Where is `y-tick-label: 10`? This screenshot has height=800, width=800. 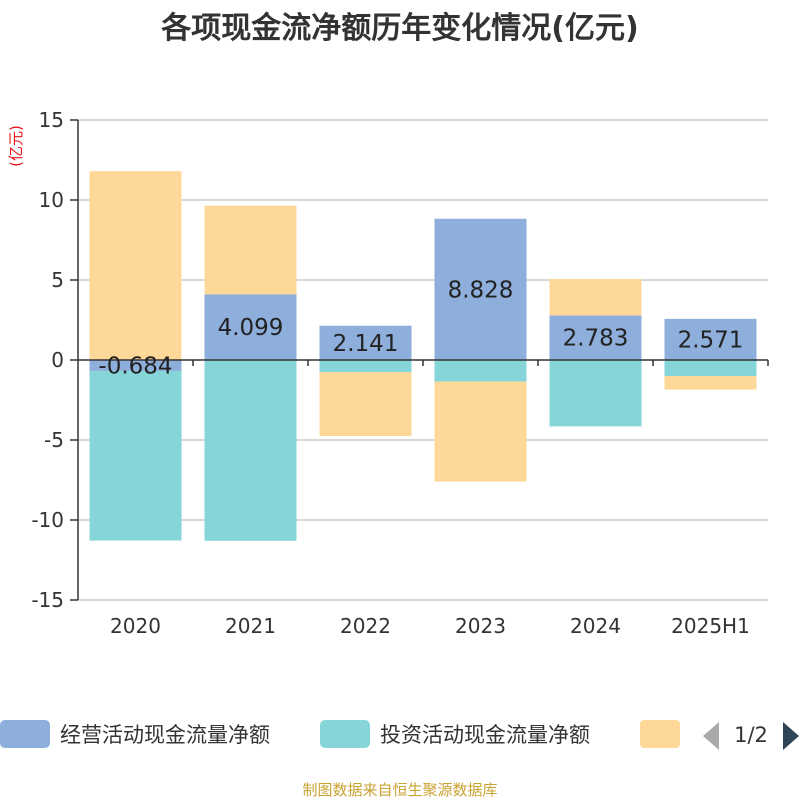 y-tick-label: 10 is located at coordinates (51, 200).